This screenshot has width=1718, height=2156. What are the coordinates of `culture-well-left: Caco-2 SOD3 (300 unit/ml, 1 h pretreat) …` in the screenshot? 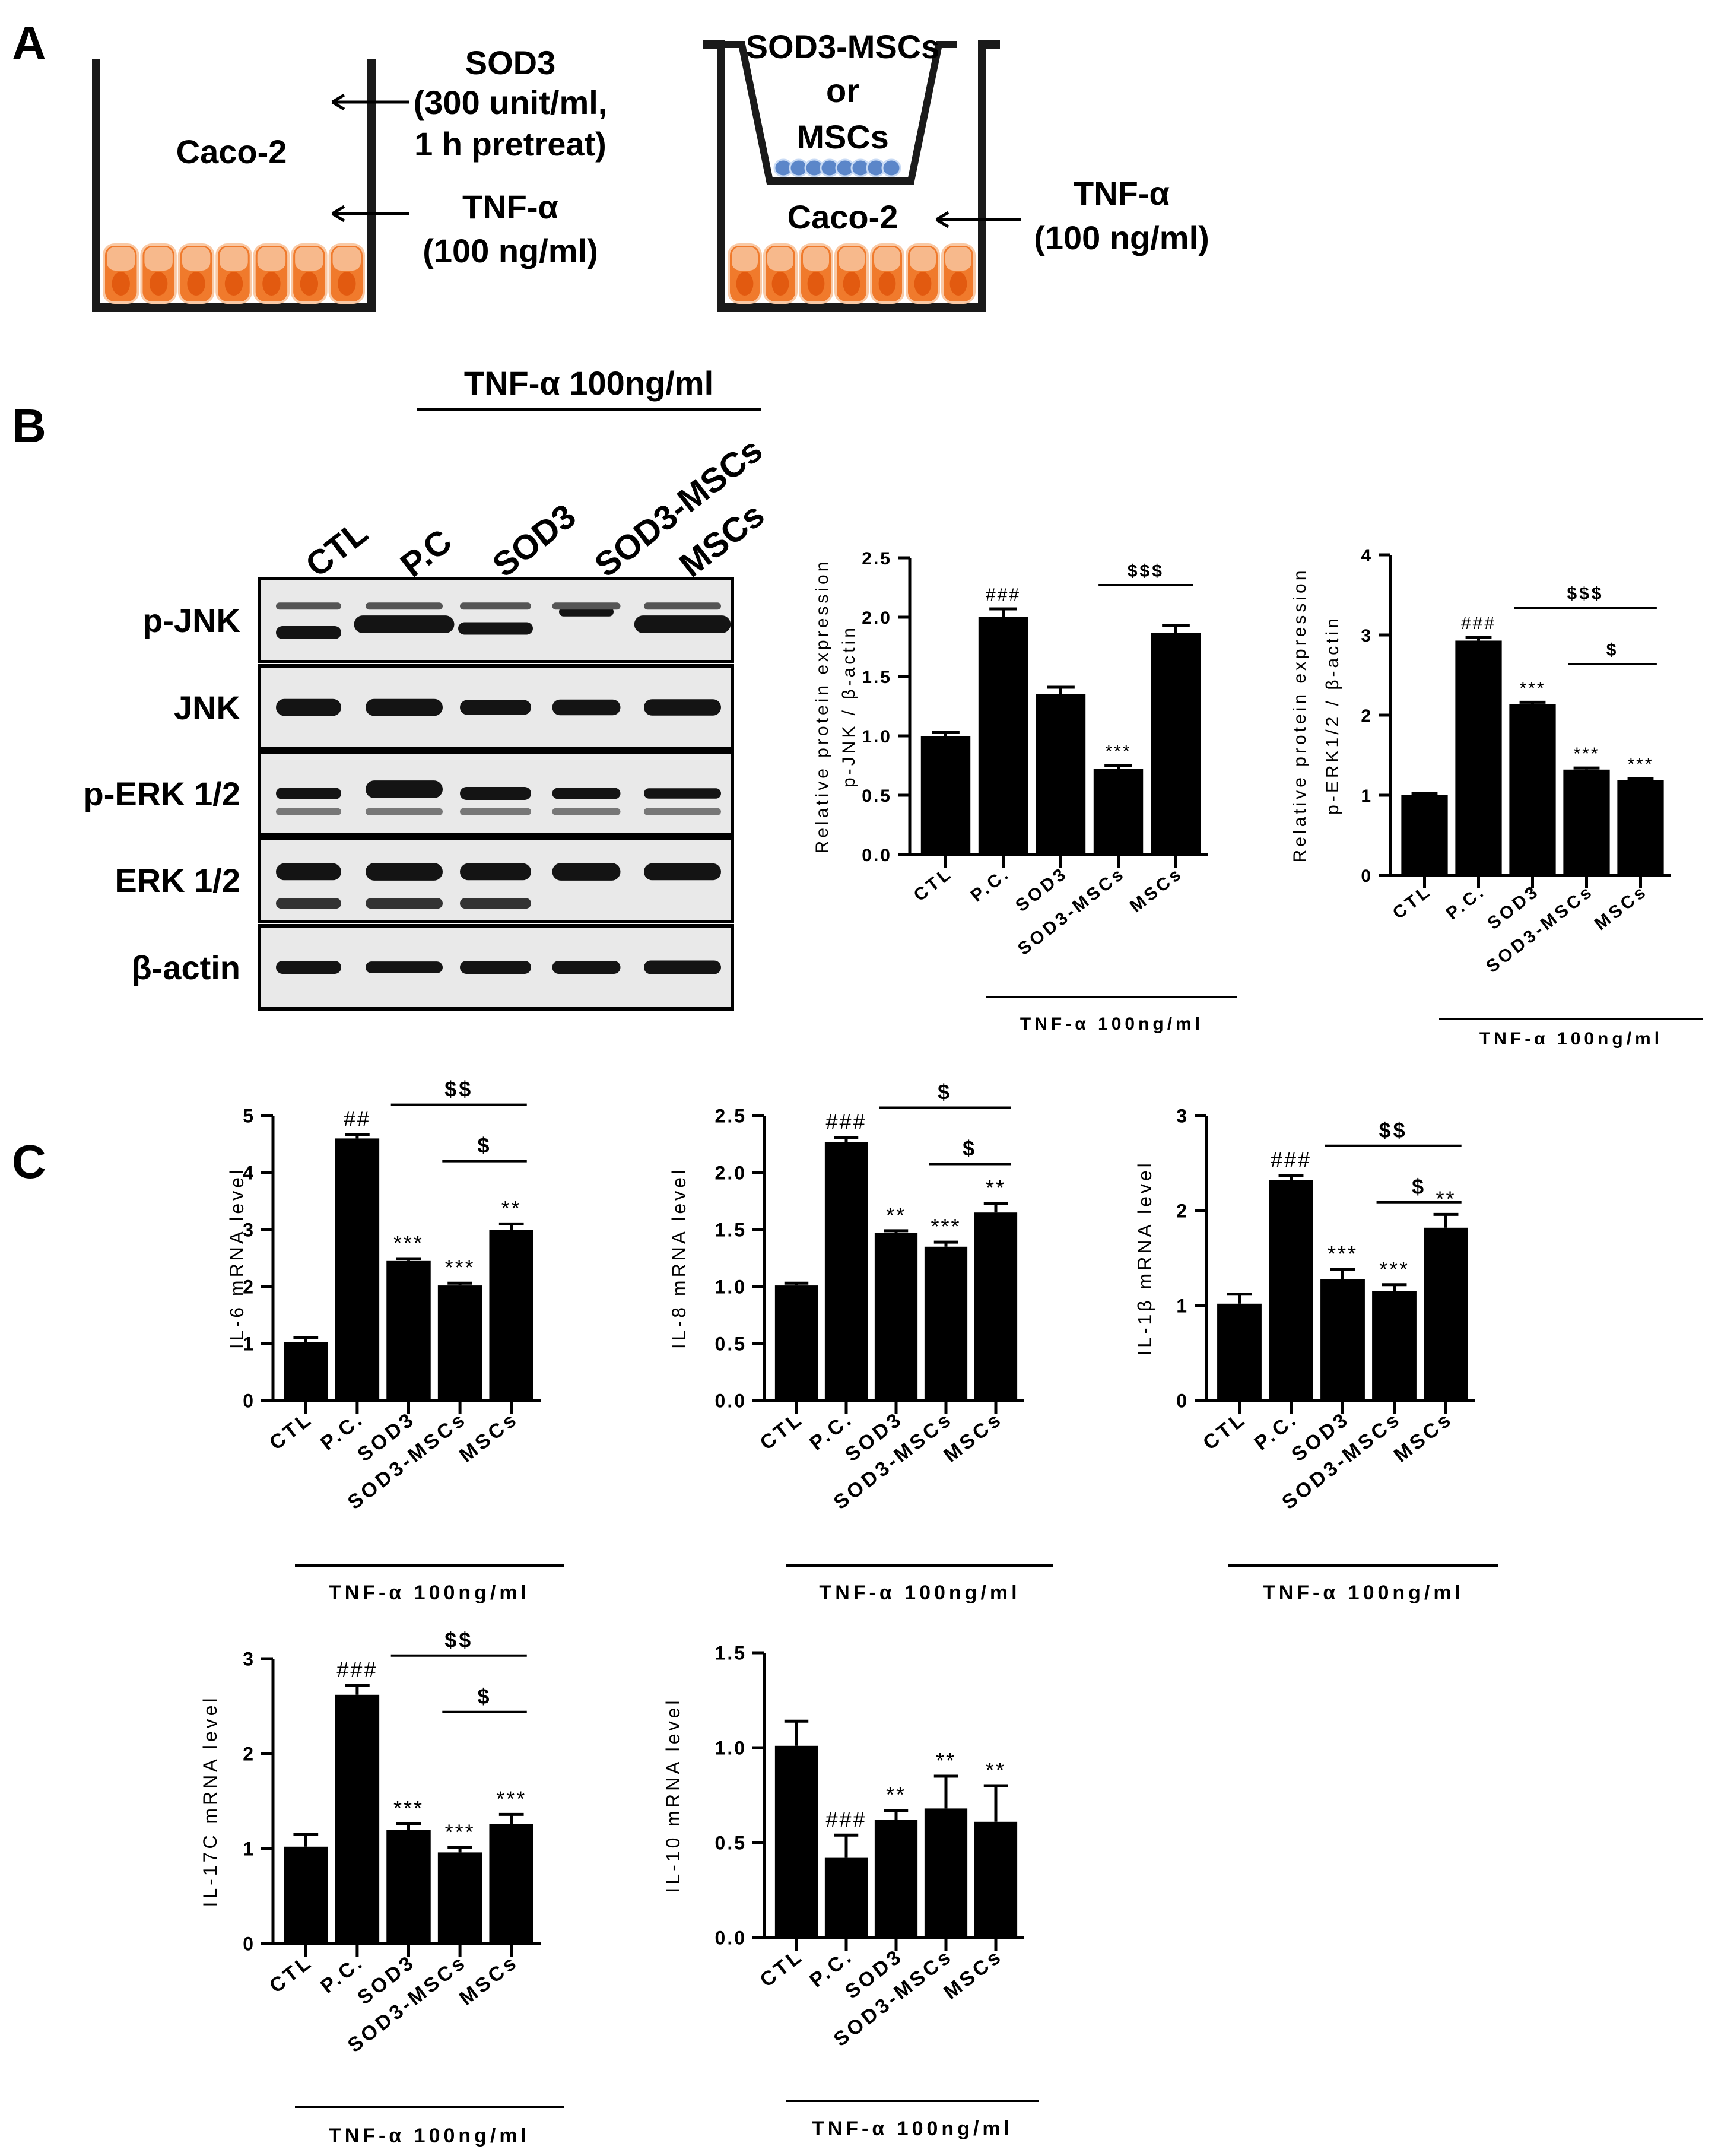 It's located at (349, 178).